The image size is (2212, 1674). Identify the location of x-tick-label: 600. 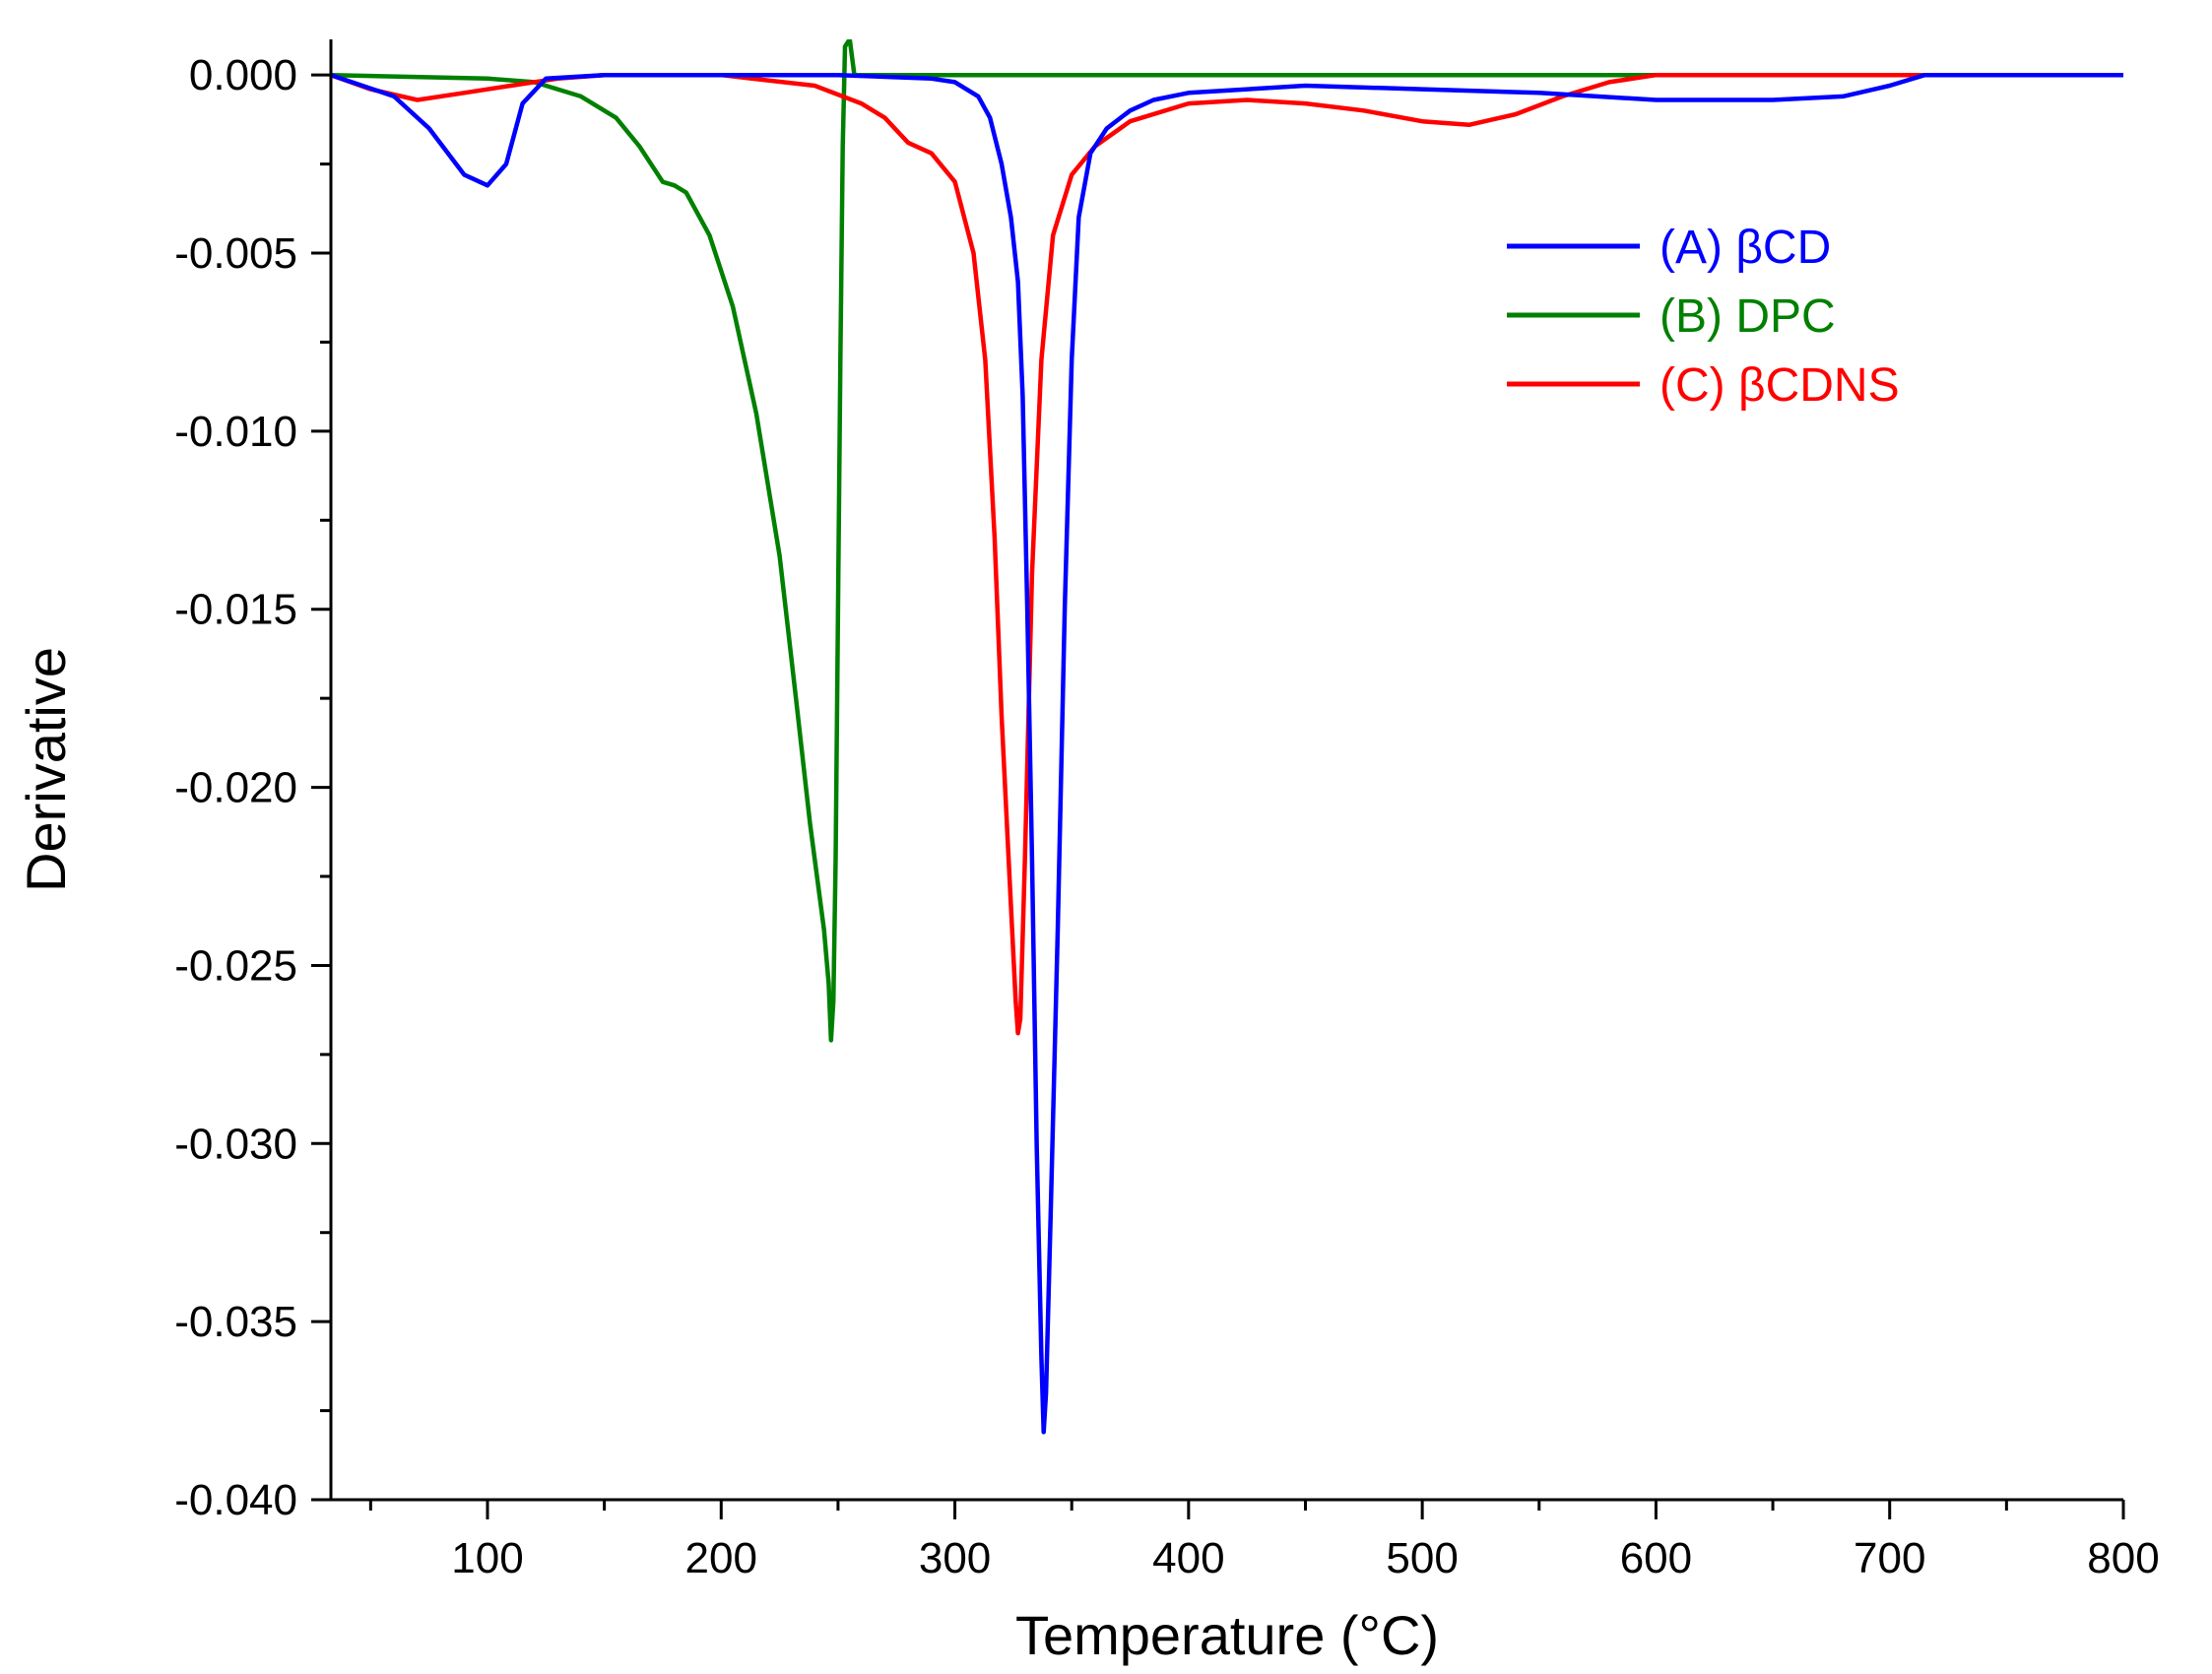
(1656, 1558).